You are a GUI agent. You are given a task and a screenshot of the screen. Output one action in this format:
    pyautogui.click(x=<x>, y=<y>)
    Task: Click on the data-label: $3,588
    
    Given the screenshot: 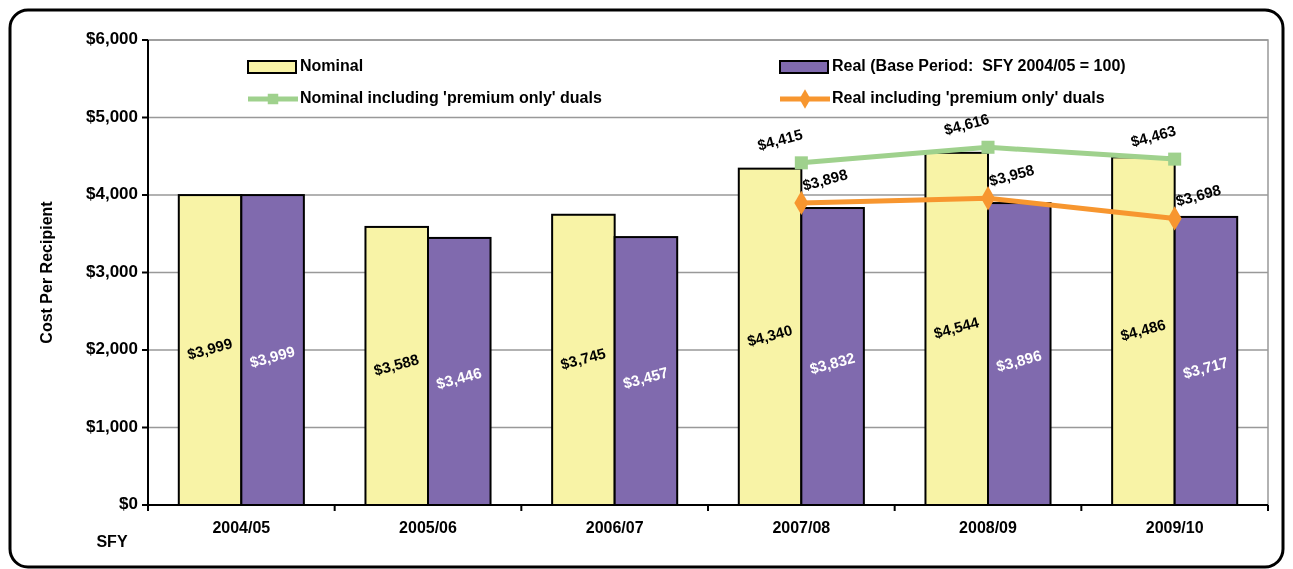 What is the action you would take?
    pyautogui.click(x=396, y=364)
    